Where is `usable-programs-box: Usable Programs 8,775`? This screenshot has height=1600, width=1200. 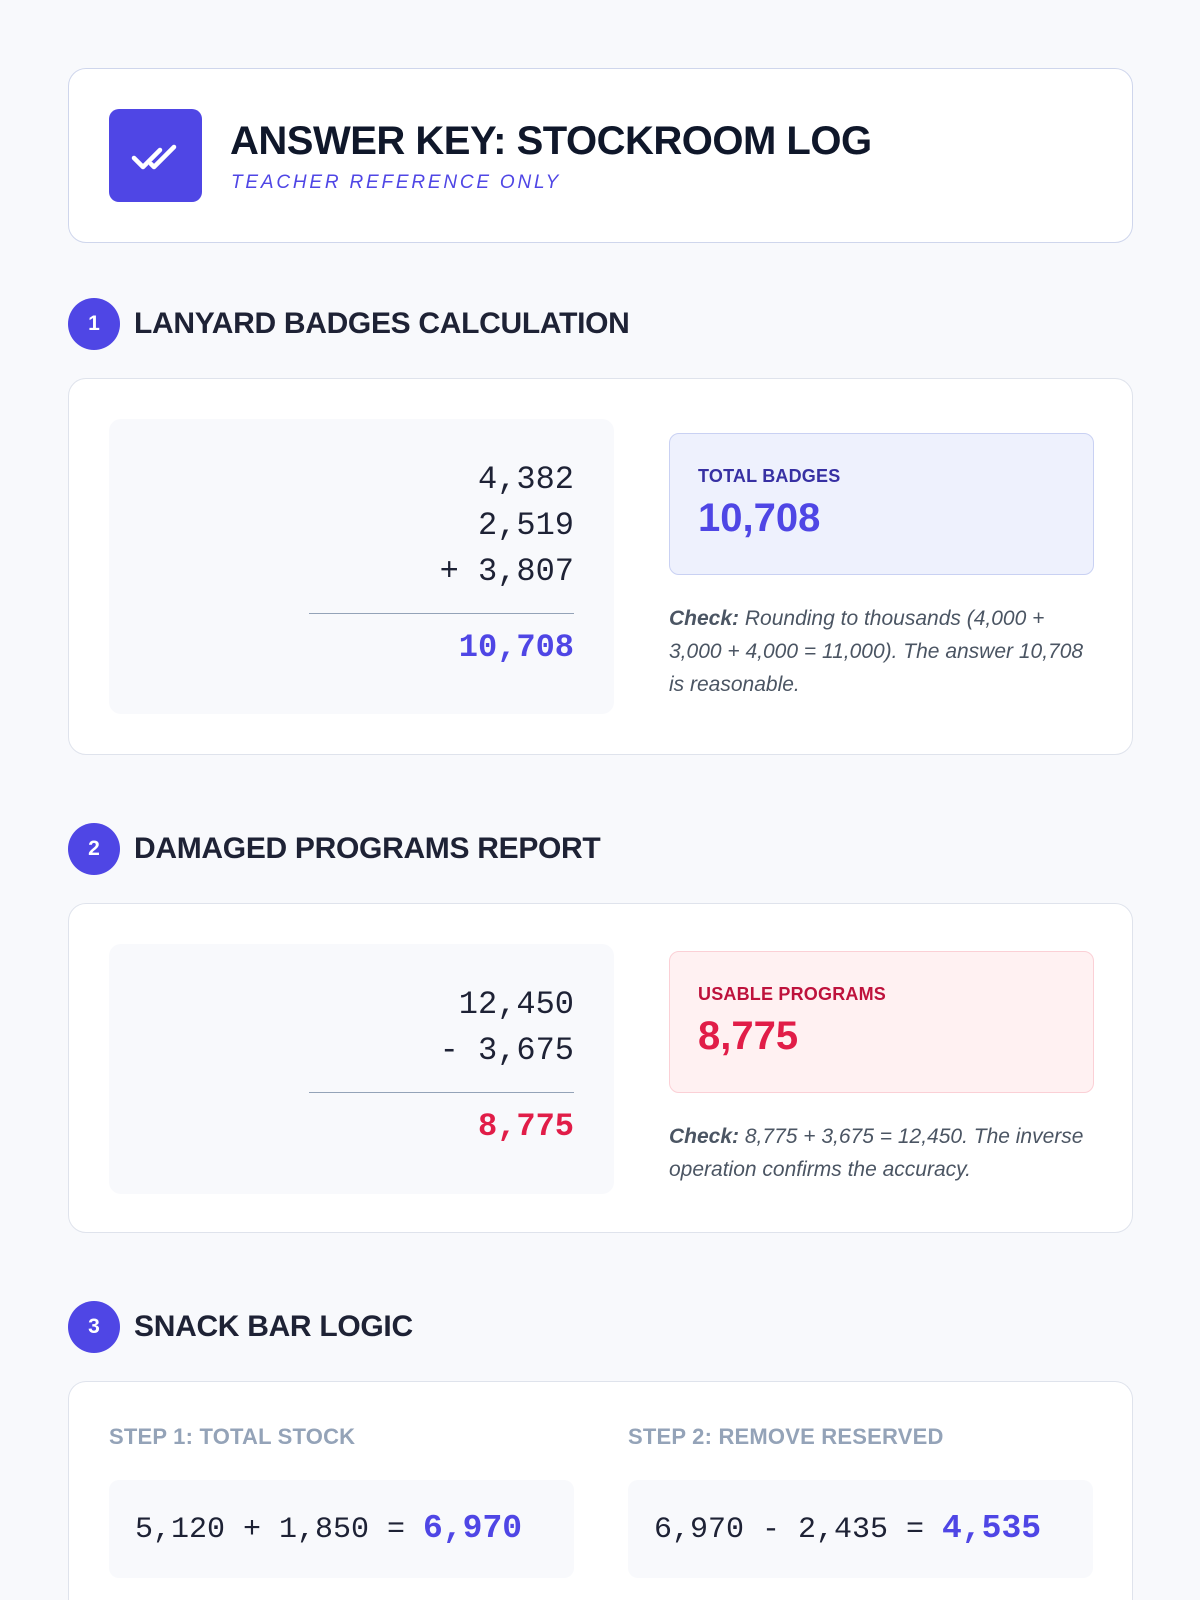
usable-programs-box: Usable Programs 8,775 is located at coordinates (881, 1022).